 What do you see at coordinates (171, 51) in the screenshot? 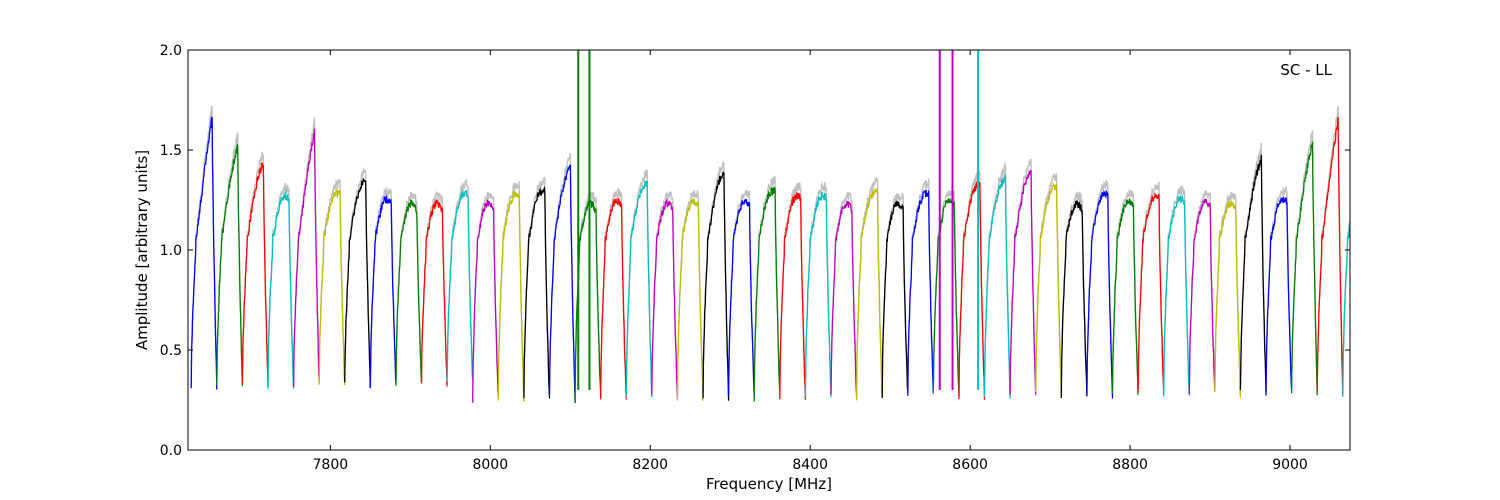
I see `y-tick-label: 2.0` at bounding box center [171, 51].